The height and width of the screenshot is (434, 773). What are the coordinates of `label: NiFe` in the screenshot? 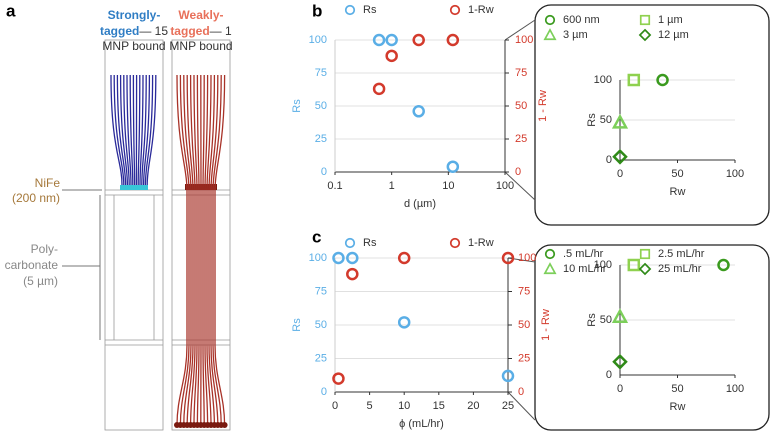 It's located at (48, 183).